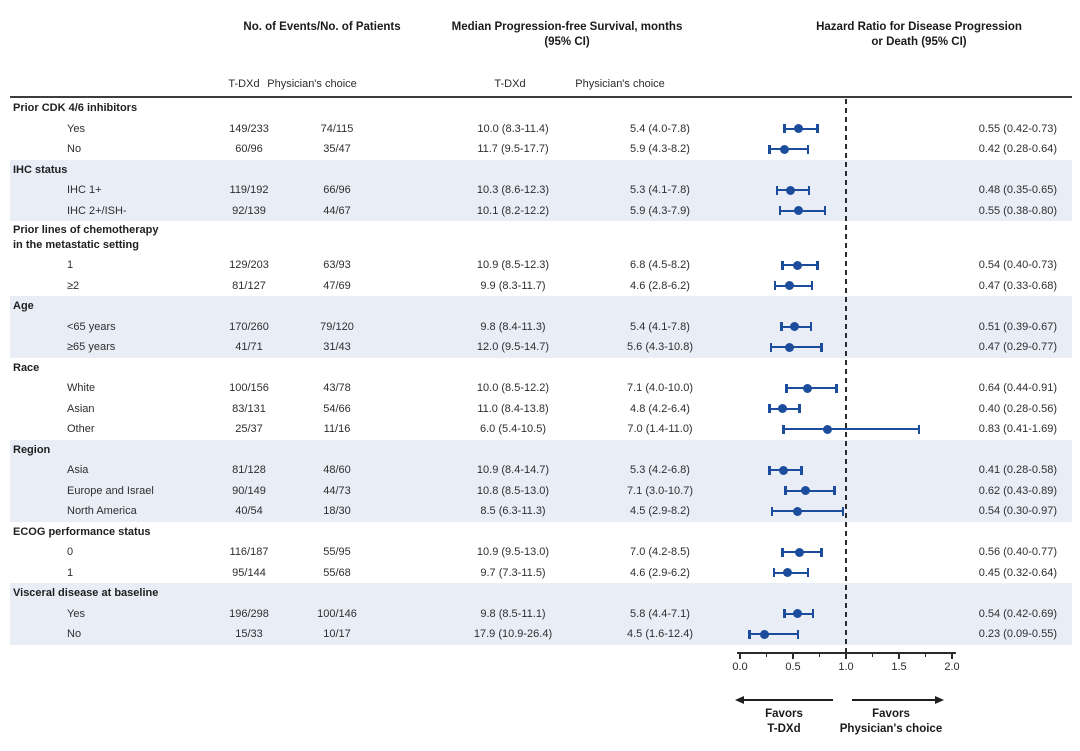 This screenshot has height=751, width=1080. Describe the element at coordinates (513, 326) in the screenshot. I see `pfs-tdxd-cell: 9.8 (8.4-11.3)` at that location.